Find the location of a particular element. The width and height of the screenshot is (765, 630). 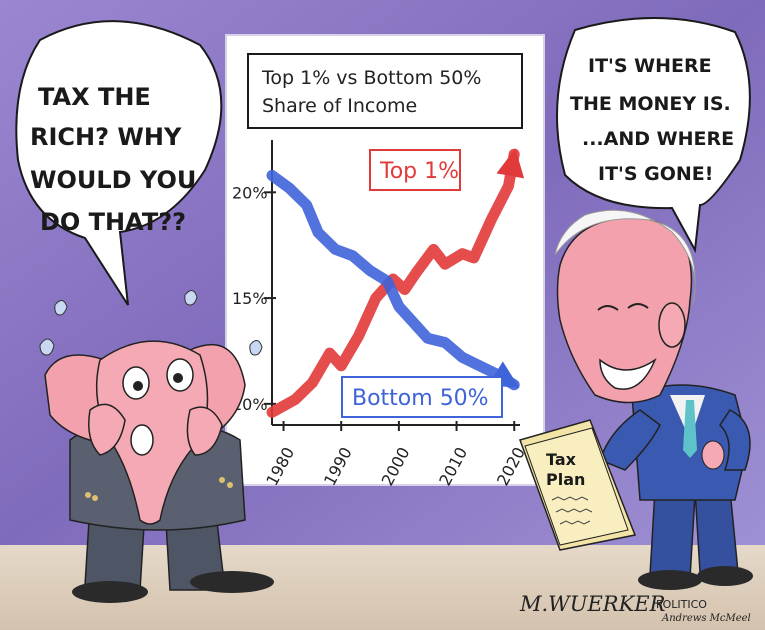

artist-signature: M.WUERKER is located at coordinates (592, 604).